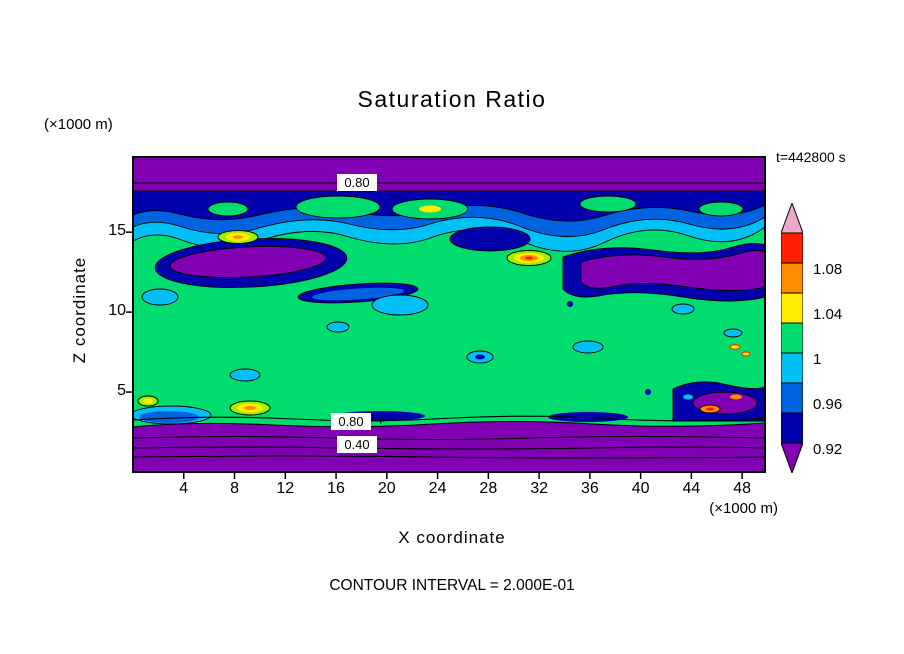 This screenshot has width=904, height=654. Describe the element at coordinates (184, 488) in the screenshot. I see `x-tick-label: 4` at that location.